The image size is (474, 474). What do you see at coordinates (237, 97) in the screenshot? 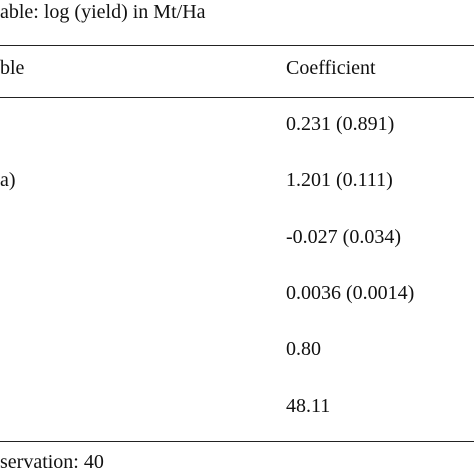
I see `header-rule` at bounding box center [237, 97].